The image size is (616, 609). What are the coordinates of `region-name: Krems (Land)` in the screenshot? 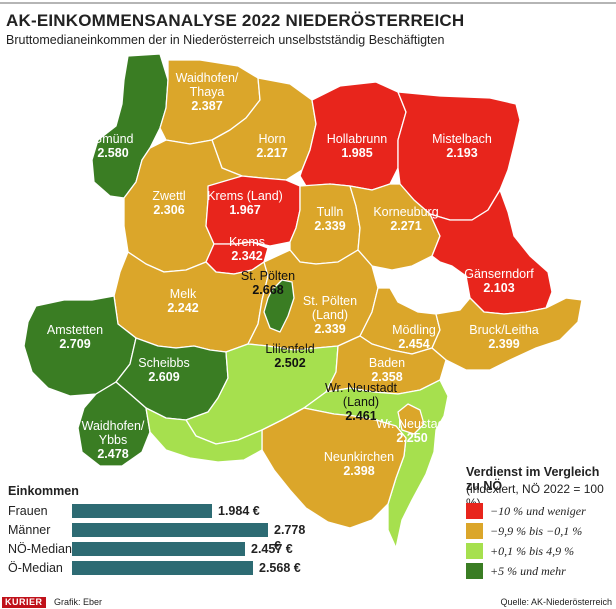 It's located at (245, 196).